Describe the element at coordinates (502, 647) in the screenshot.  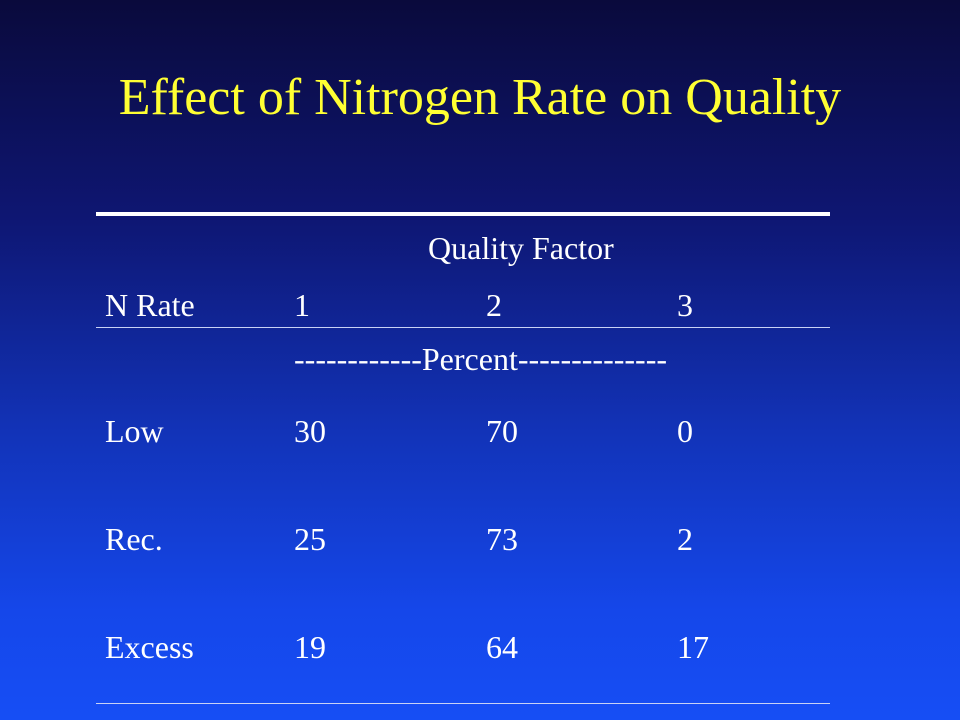
I see `cell-excess-factor-2: 64` at that location.